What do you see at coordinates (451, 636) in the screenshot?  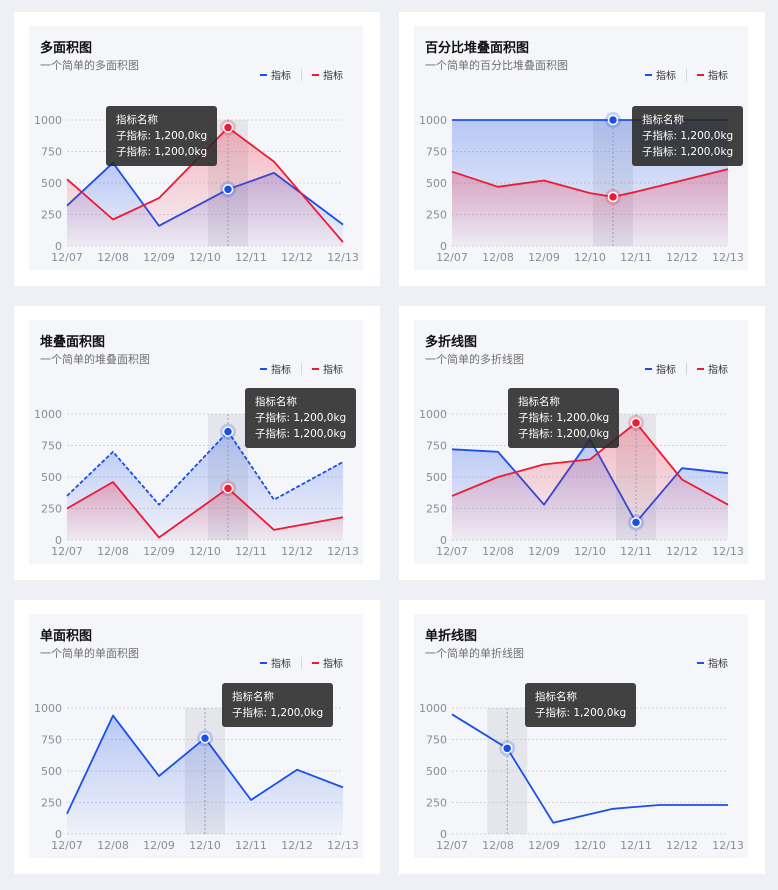 I see `chart-title: 单折线图` at bounding box center [451, 636].